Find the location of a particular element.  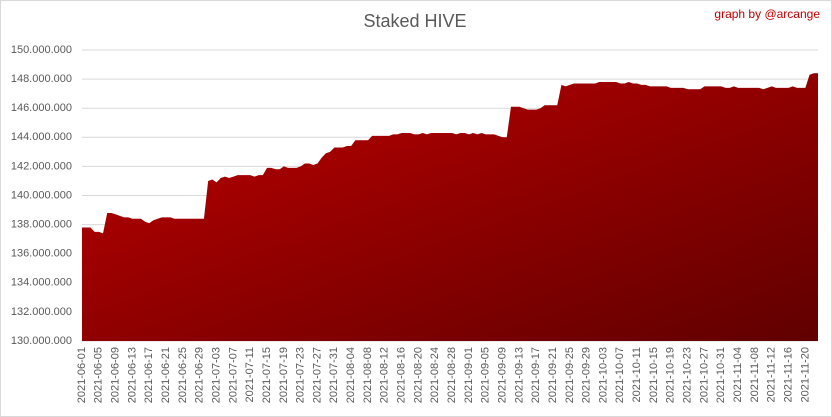

x-tick-label: 2021-10-27 is located at coordinates (704, 375).